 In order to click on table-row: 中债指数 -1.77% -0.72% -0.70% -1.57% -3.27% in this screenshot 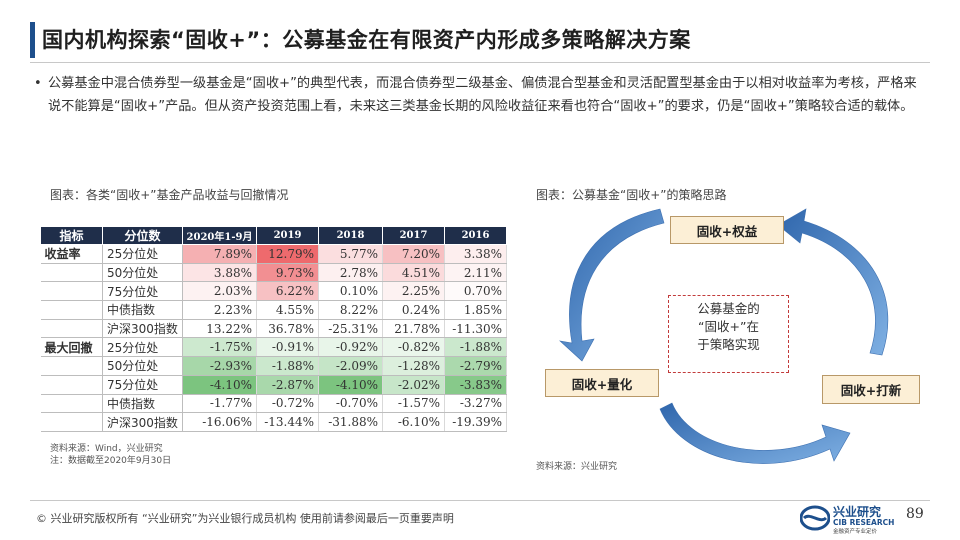, I will do `click(273, 404)`.